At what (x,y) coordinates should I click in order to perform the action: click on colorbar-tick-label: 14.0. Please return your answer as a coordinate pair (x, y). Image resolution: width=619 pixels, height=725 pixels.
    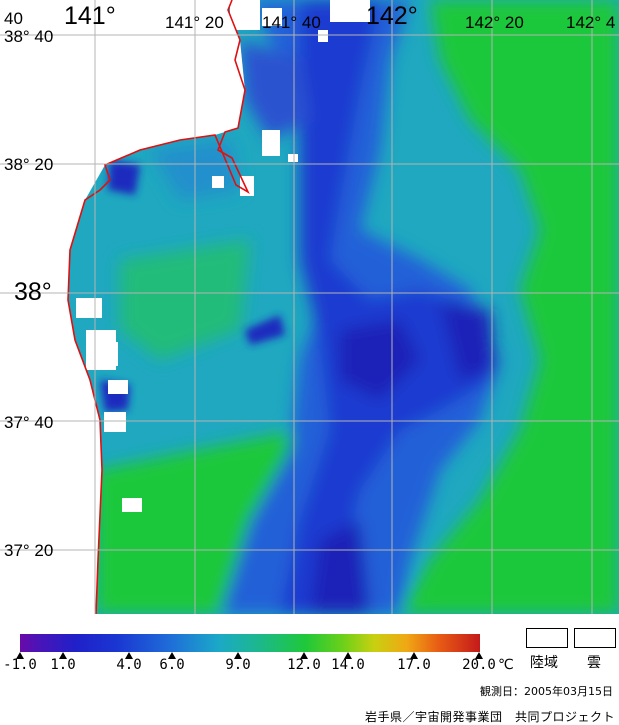
    Looking at the image, I should click on (348, 665).